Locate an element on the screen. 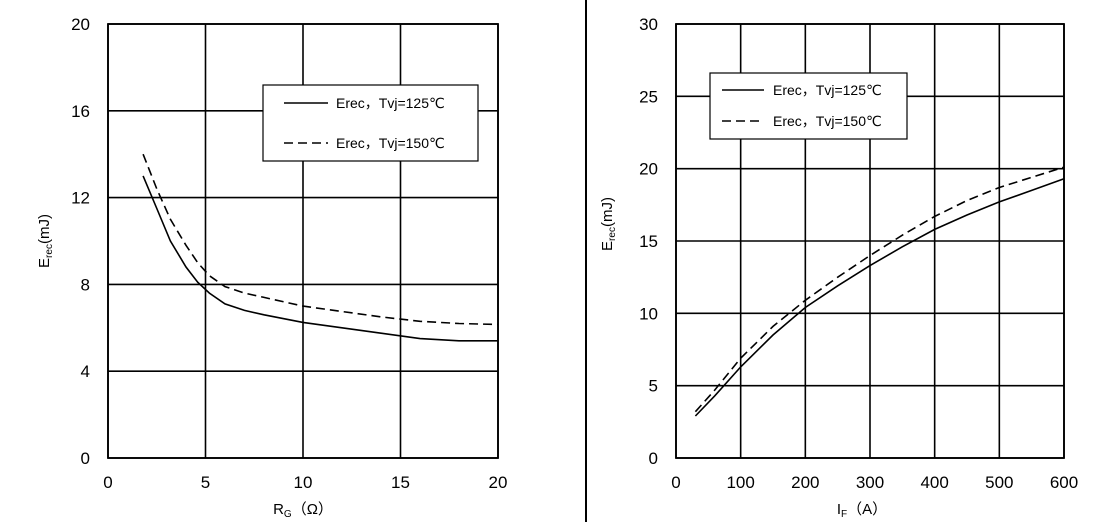 The width and height of the screenshot is (1117, 522). y-tick-label: 15 is located at coordinates (648, 241).